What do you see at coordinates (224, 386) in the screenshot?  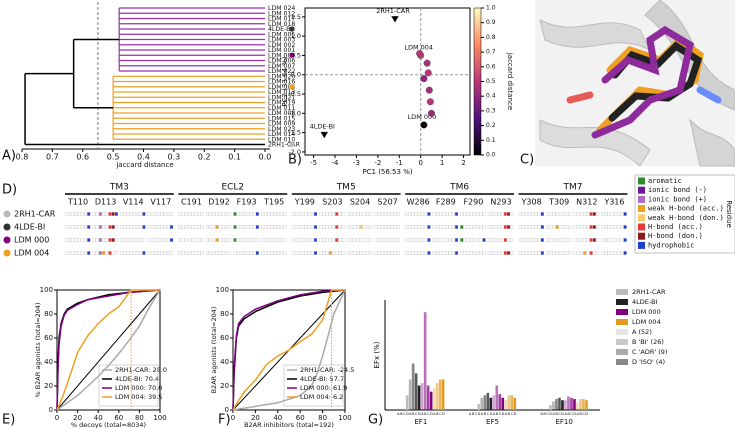 I see `y-tick-label: 20` at bounding box center [224, 386].